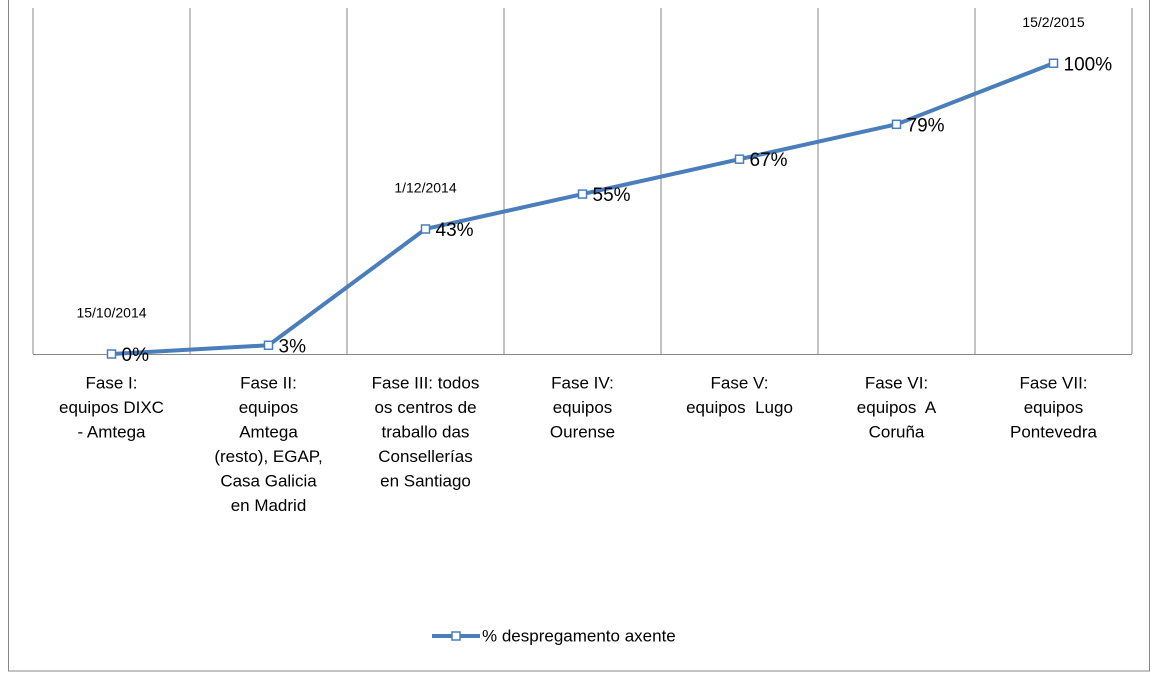 The image size is (1158, 677). I want to click on x-tick-label: Pontevedra, so click(1053, 431).